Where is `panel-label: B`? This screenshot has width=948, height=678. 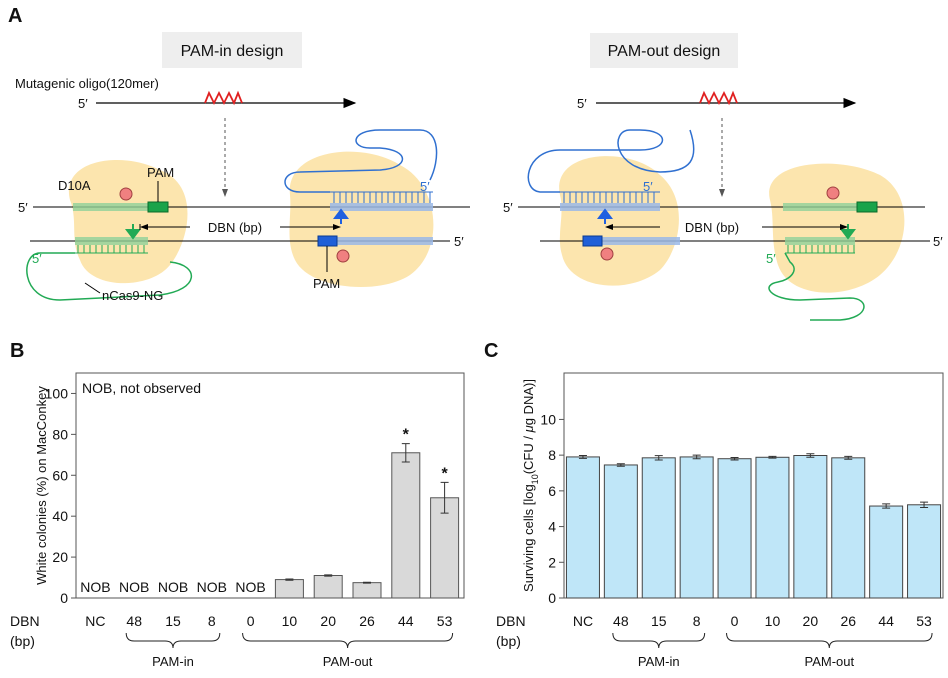
panel-label: B is located at coordinates (17, 351).